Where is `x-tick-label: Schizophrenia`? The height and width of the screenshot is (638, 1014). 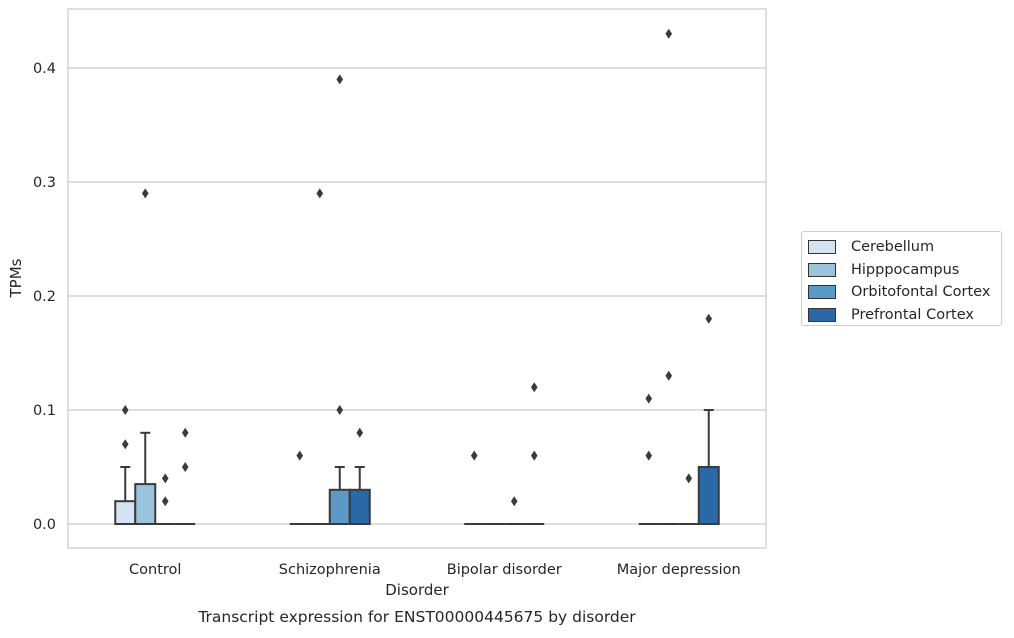 x-tick-label: Schizophrenia is located at coordinates (330, 570).